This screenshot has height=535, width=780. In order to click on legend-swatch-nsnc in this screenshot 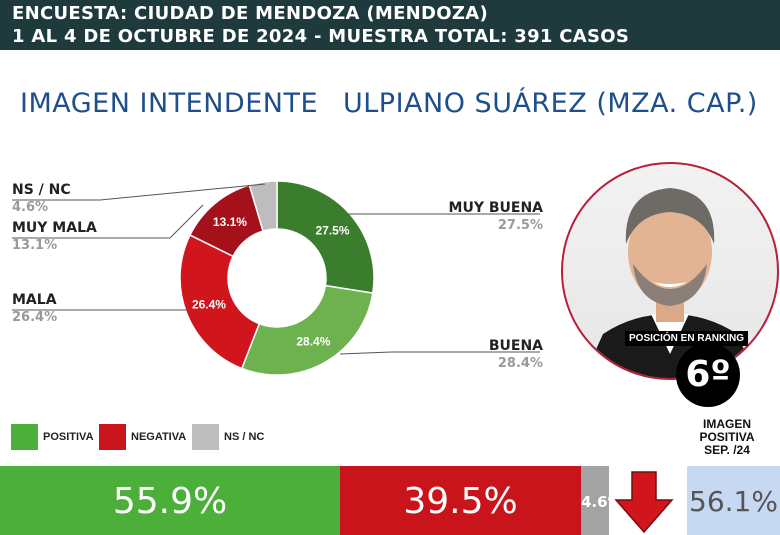, I will do `click(205, 437)`.